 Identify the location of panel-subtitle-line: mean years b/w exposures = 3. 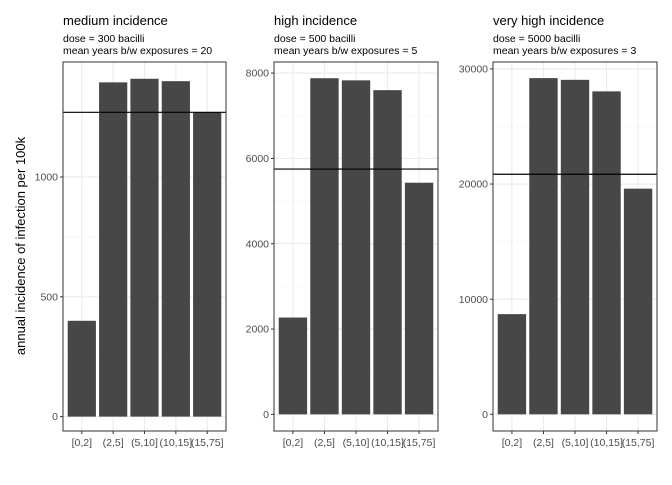
(564, 51).